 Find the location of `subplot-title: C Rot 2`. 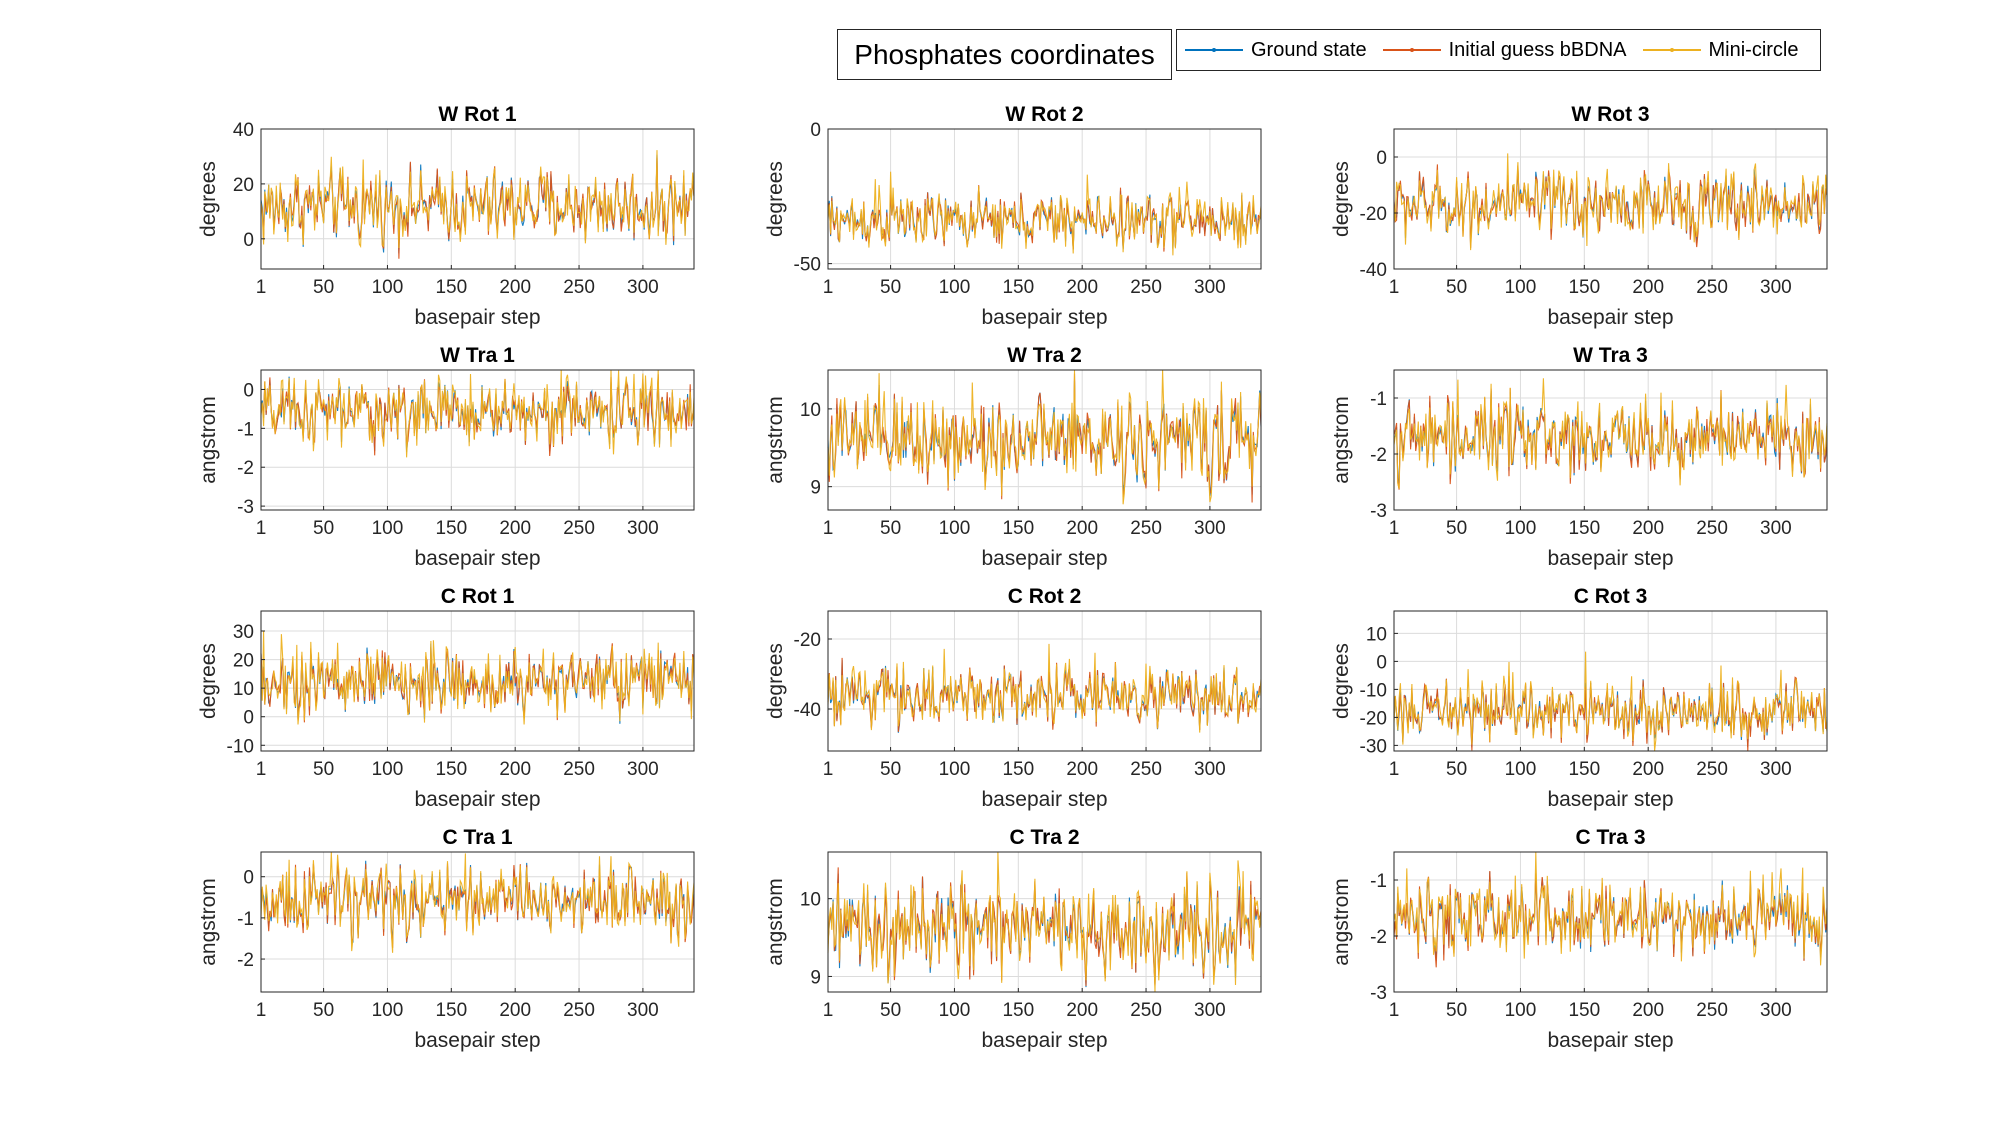

subplot-title: C Rot 2 is located at coordinates (1045, 596).